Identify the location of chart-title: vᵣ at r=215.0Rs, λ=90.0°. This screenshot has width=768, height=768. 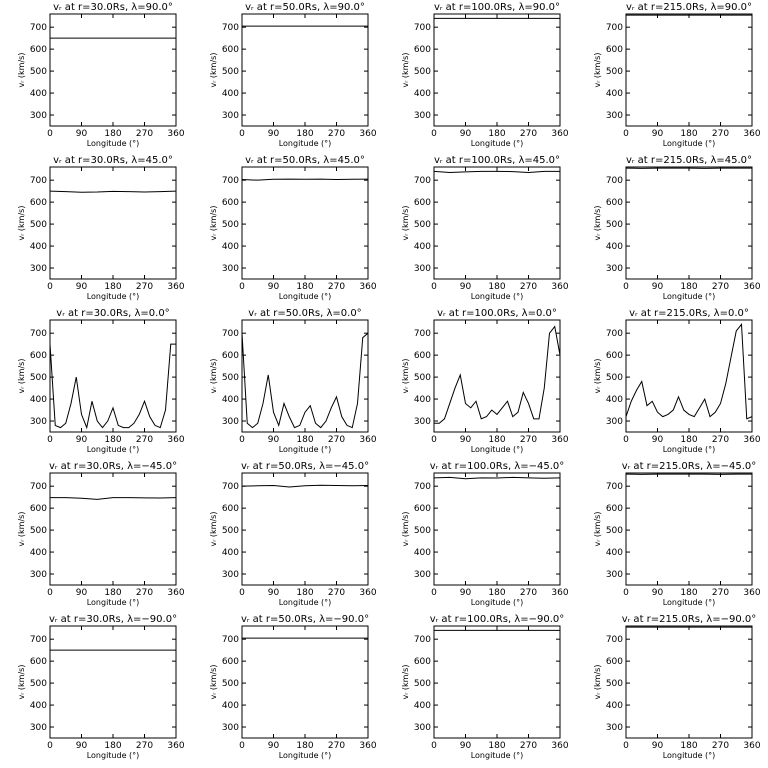
(689, 7).